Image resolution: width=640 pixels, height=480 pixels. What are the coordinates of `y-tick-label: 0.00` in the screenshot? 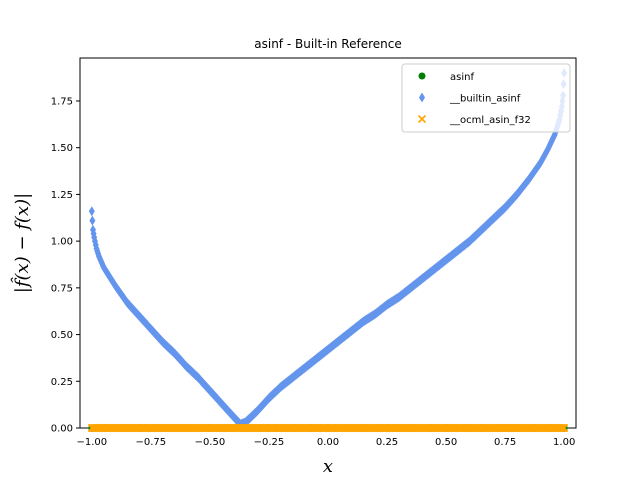 It's located at (62, 429).